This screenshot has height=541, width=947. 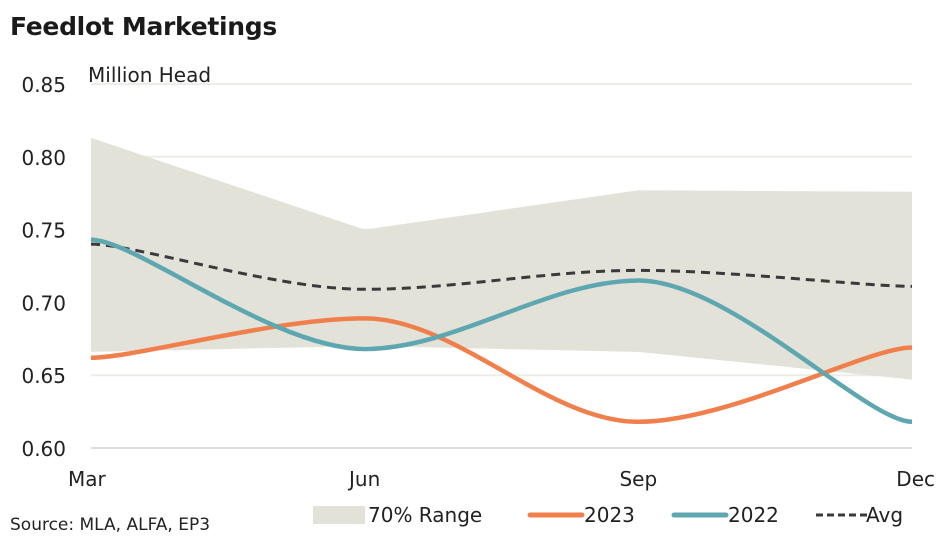 What do you see at coordinates (501, 479) in the screenshot?
I see `x-tick-labels: Mar Jun Sep Dec` at bounding box center [501, 479].